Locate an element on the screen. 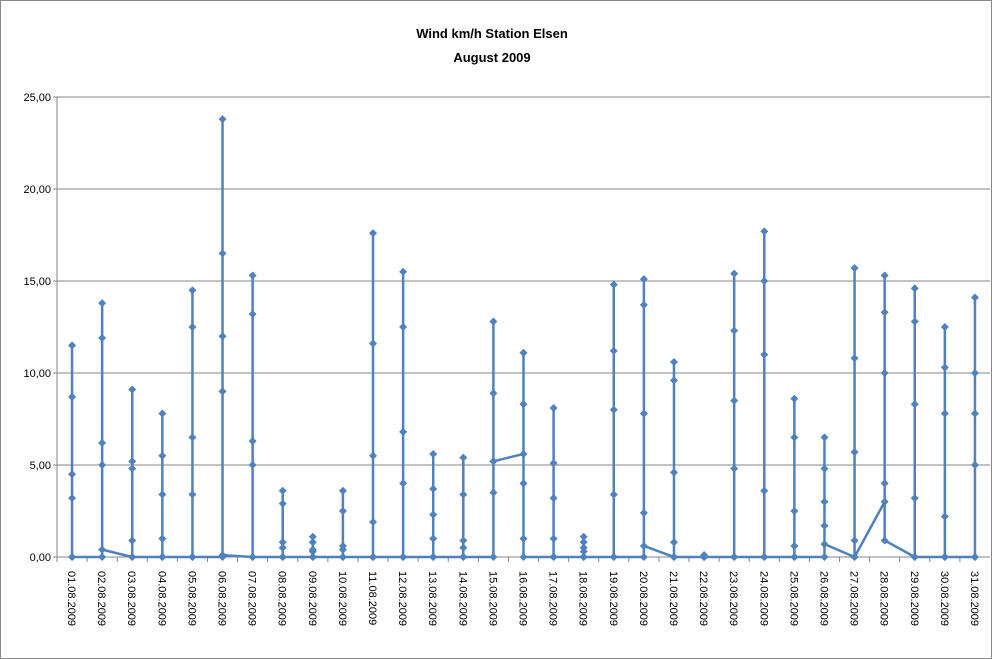 Image resolution: width=992 pixels, height=659 pixels. x-tick-label: 20.08.2009 is located at coordinates (643, 598).